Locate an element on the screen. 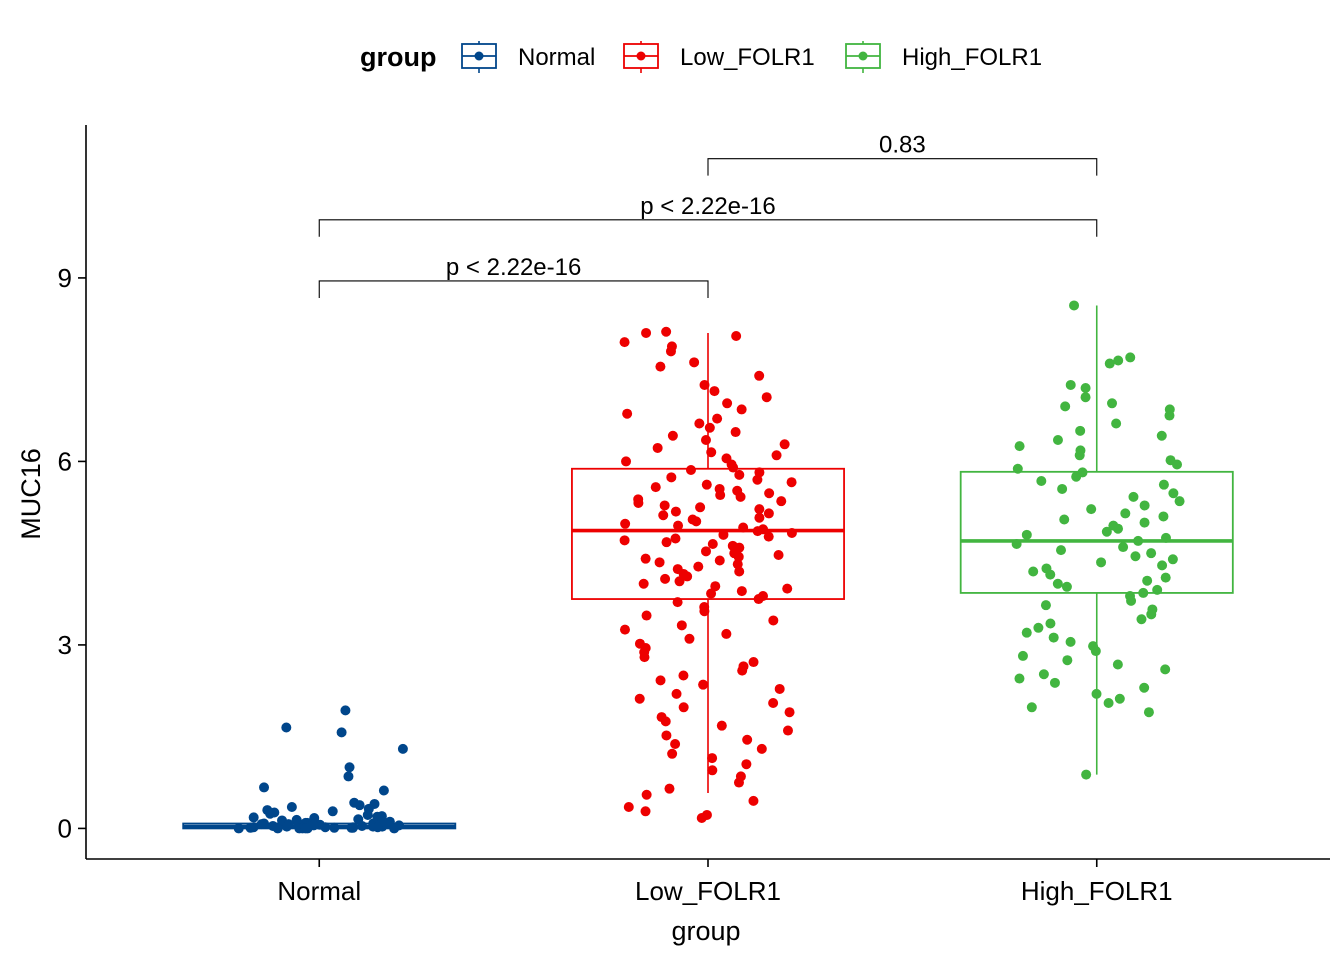 The image size is (1344, 960). y-tick-label: 9 is located at coordinates (65, 278).